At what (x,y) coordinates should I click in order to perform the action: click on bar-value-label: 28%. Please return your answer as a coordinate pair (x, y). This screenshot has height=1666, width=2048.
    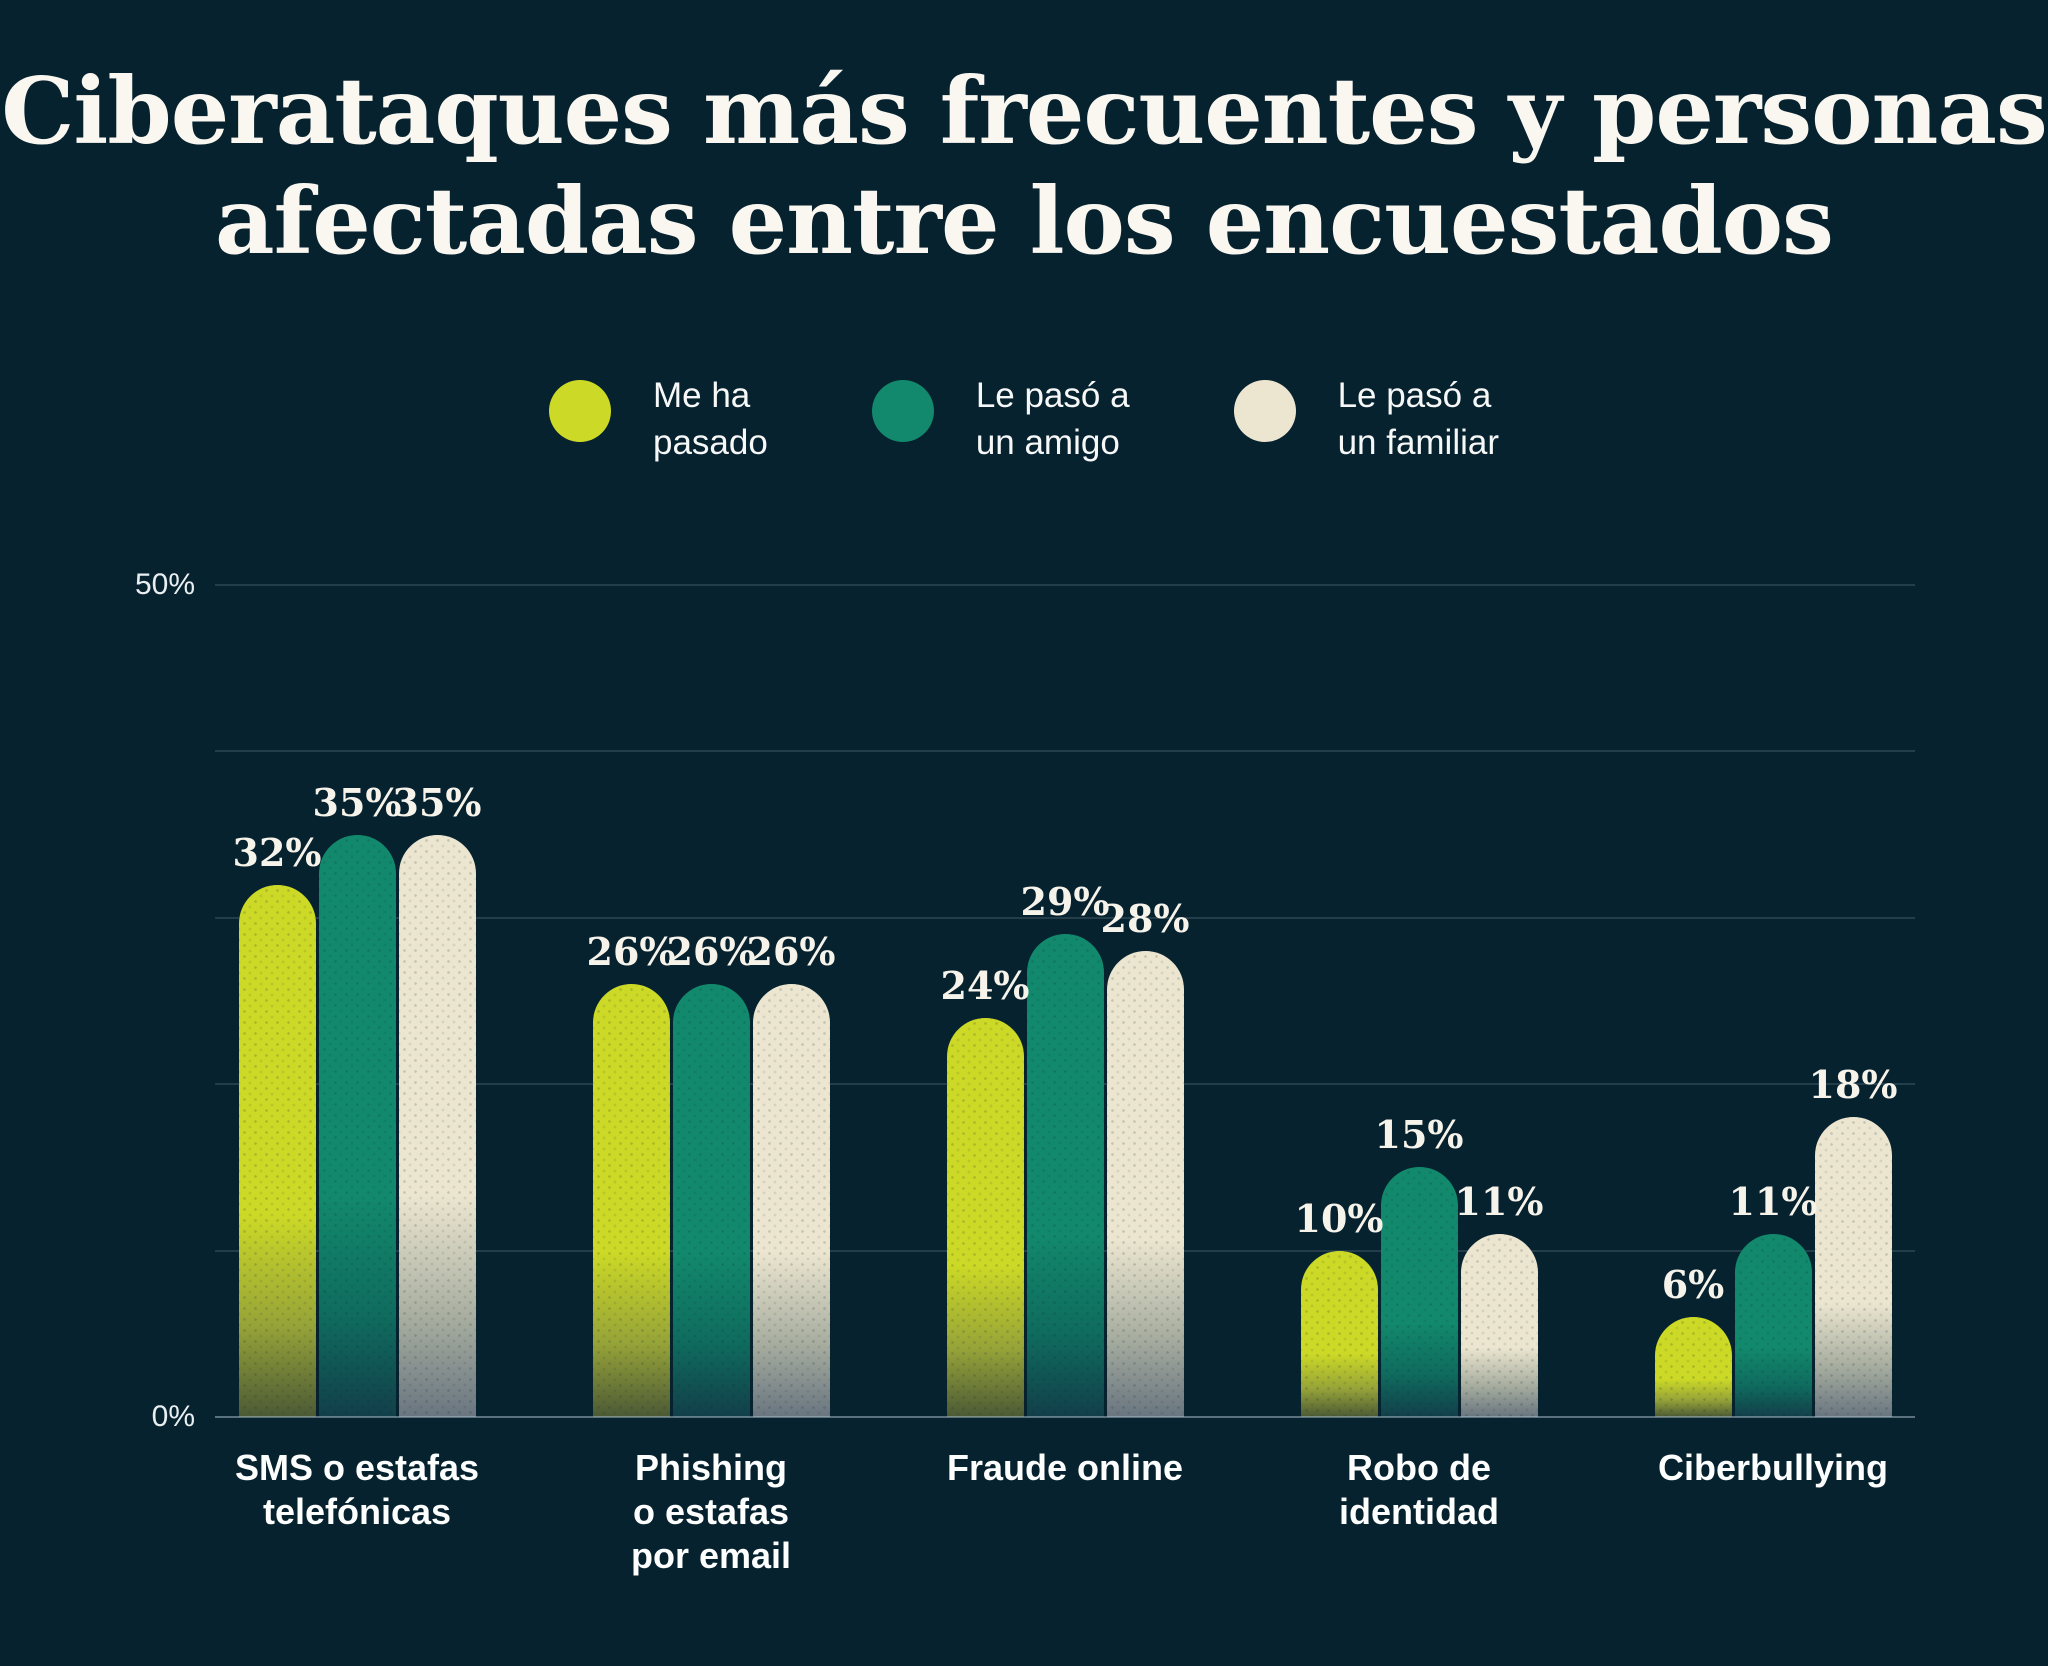
    Looking at the image, I should click on (1145, 919).